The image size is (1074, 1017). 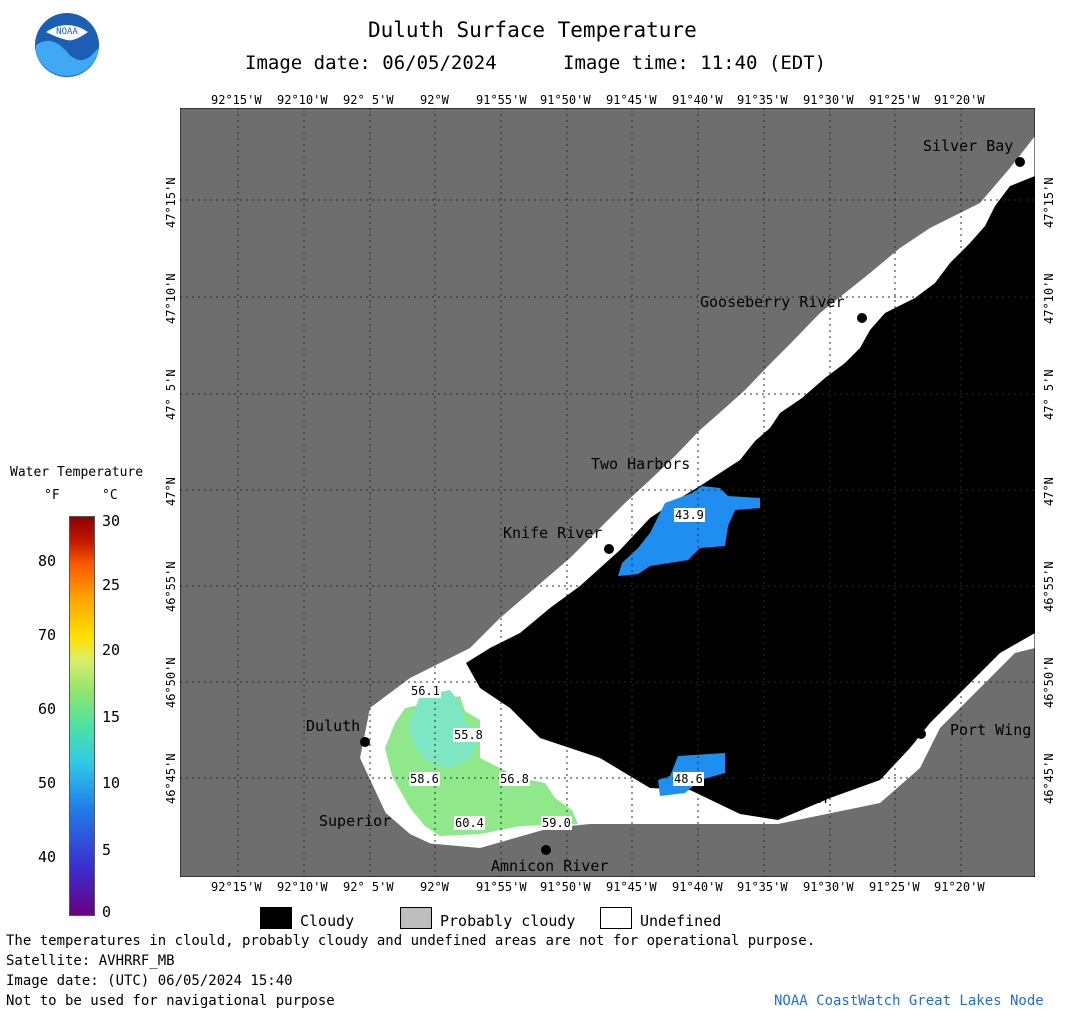 What do you see at coordinates (425, 691) in the screenshot?
I see `temp-label: 56.1` at bounding box center [425, 691].